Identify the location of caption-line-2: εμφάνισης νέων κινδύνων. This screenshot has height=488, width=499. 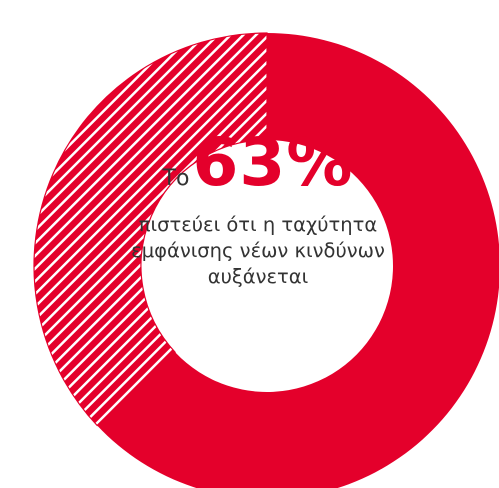
(258, 250).